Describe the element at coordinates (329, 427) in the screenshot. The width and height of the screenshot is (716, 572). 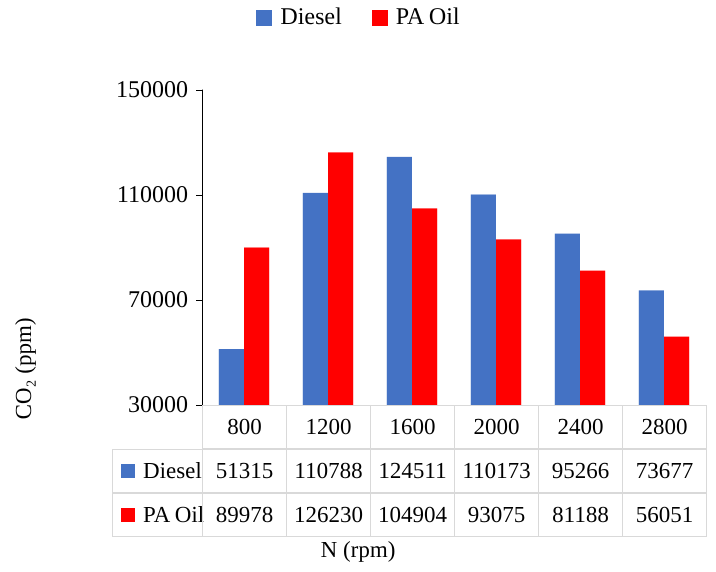
I see `x-tick-label: 1200` at that location.